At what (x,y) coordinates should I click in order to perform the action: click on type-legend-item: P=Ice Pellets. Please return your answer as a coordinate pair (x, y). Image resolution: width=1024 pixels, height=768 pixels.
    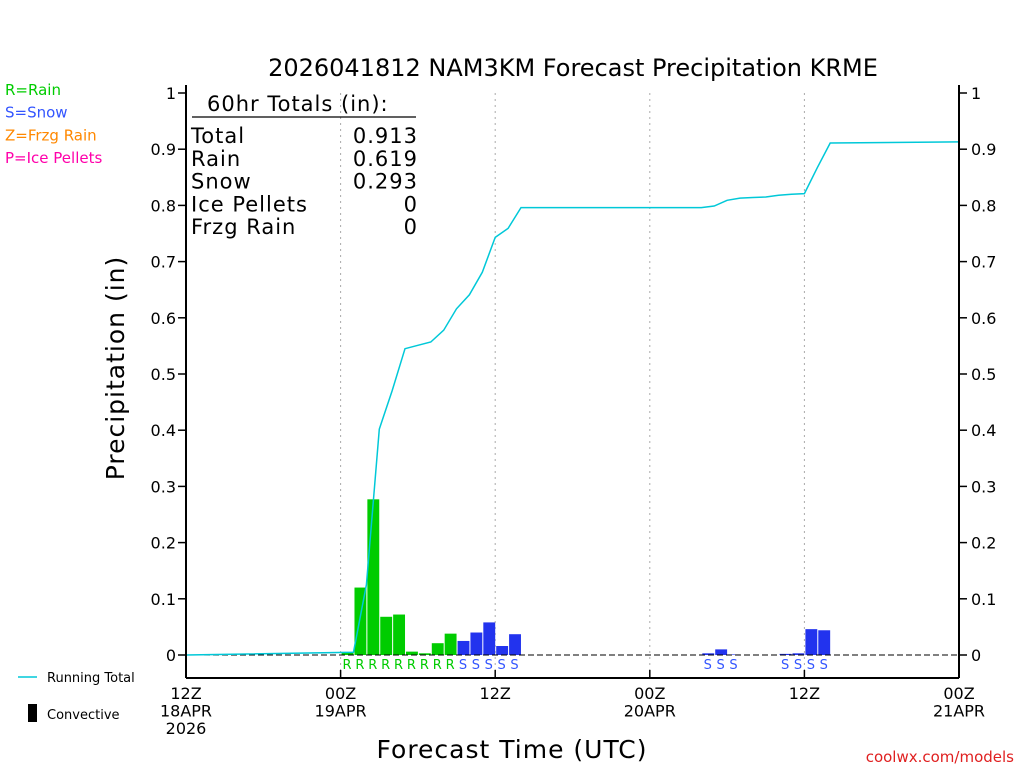
    Looking at the image, I should click on (53, 158).